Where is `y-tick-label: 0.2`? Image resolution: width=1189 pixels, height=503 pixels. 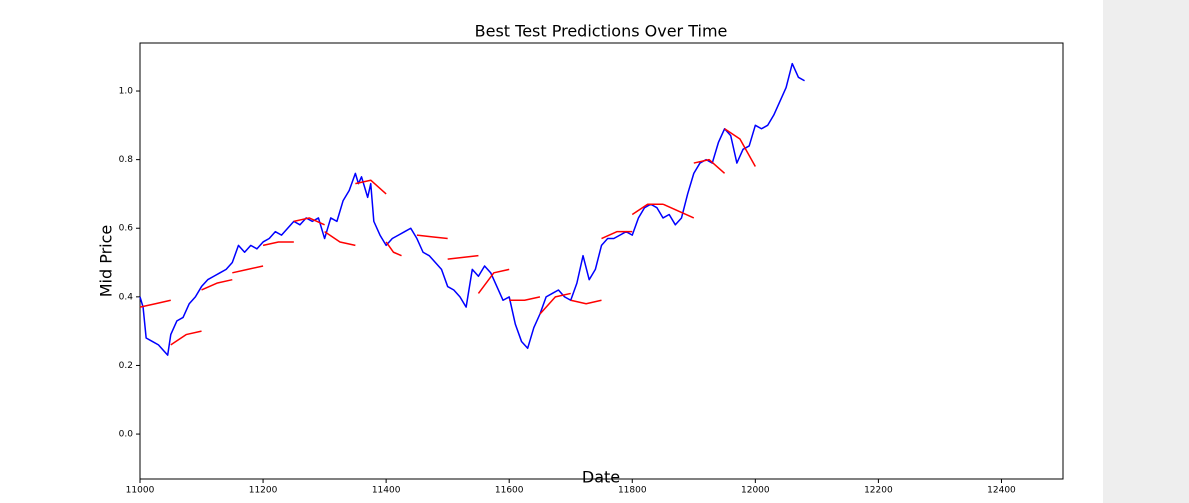
y-tick-label: 0.2 is located at coordinates (126, 366).